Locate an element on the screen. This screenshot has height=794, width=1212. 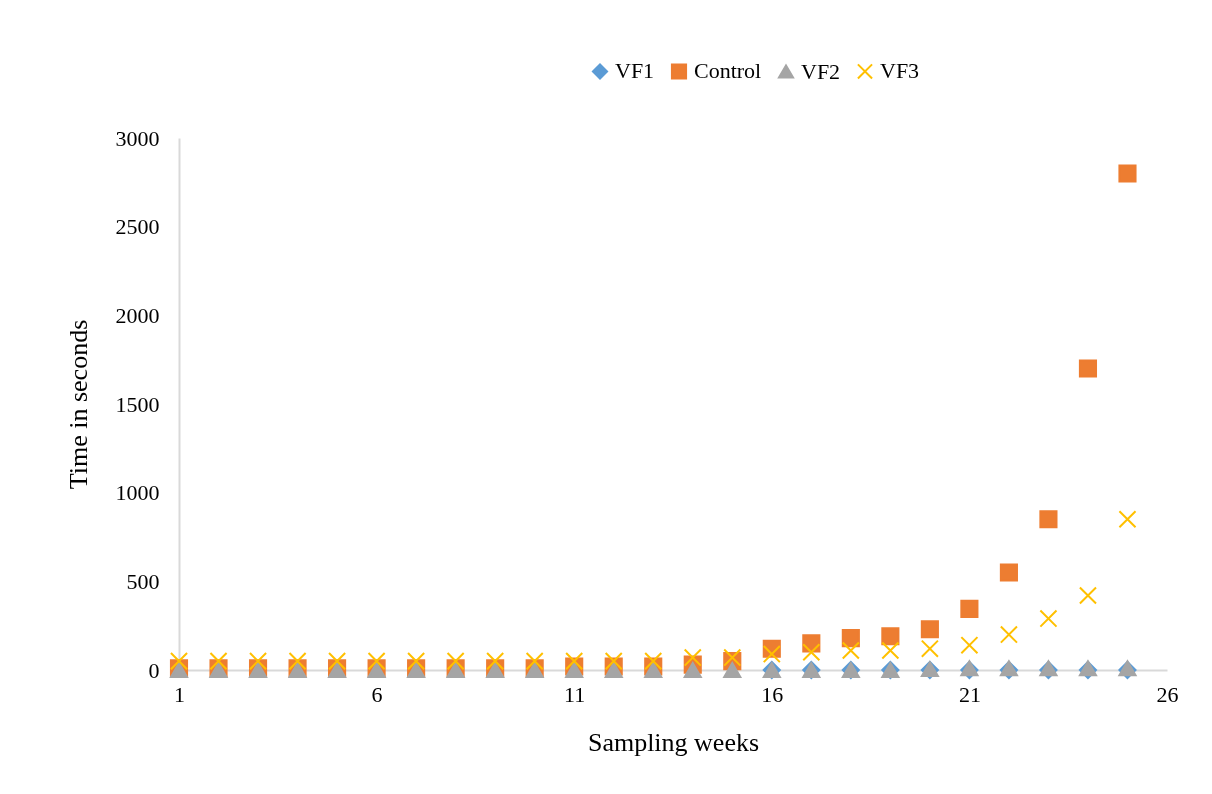
legend-label: Control is located at coordinates (728, 71).